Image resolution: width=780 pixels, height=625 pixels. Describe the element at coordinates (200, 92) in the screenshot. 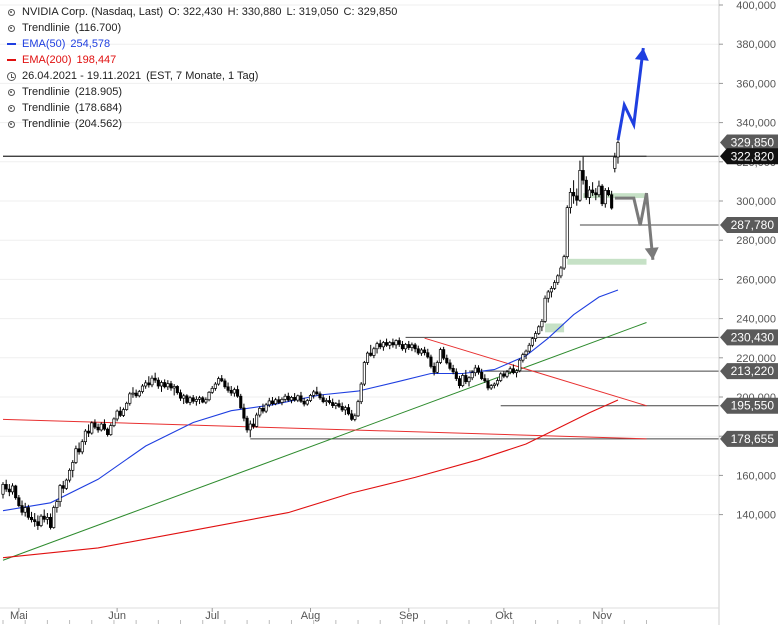

I see `legend-row-trendline-2: Trendlinie (218.905)` at that location.